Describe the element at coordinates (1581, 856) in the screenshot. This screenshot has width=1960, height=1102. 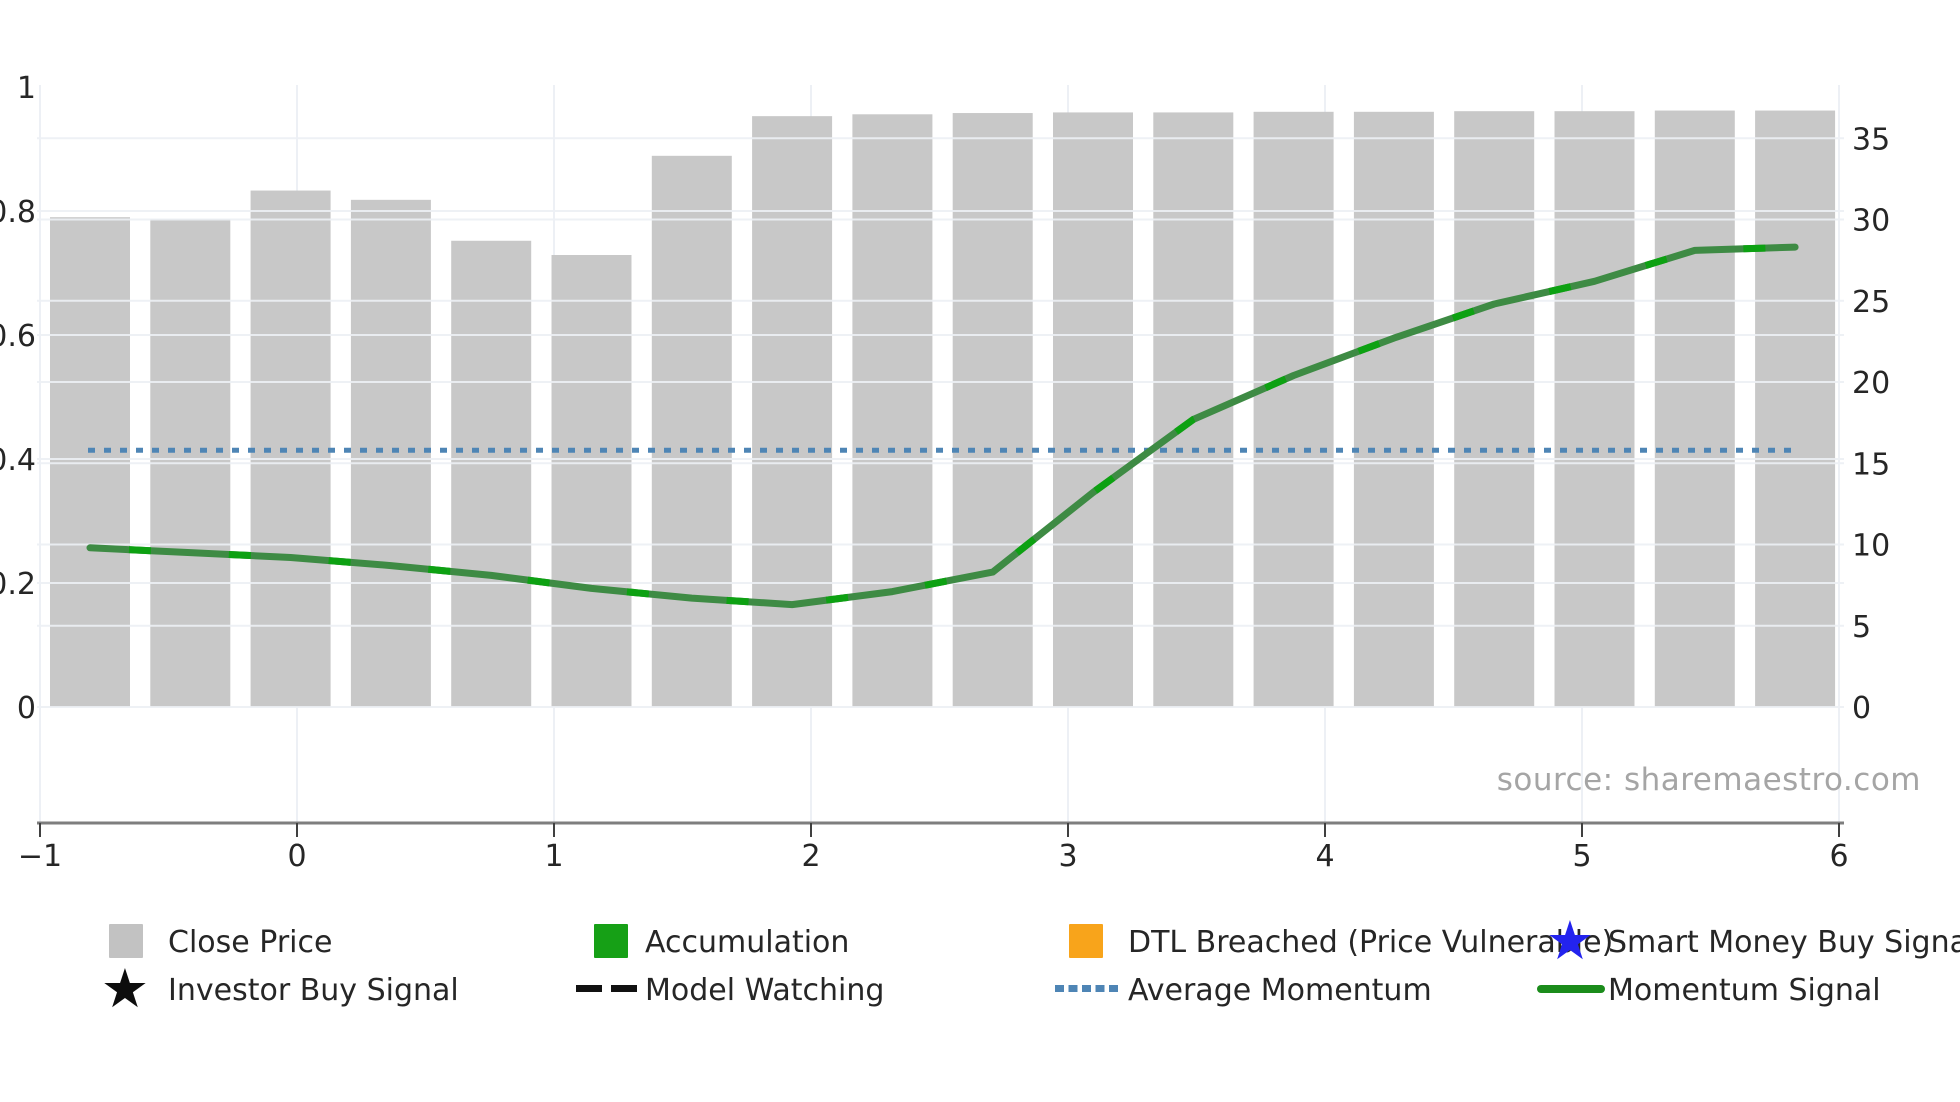
I see `x-axis-tick-label: 5` at that location.